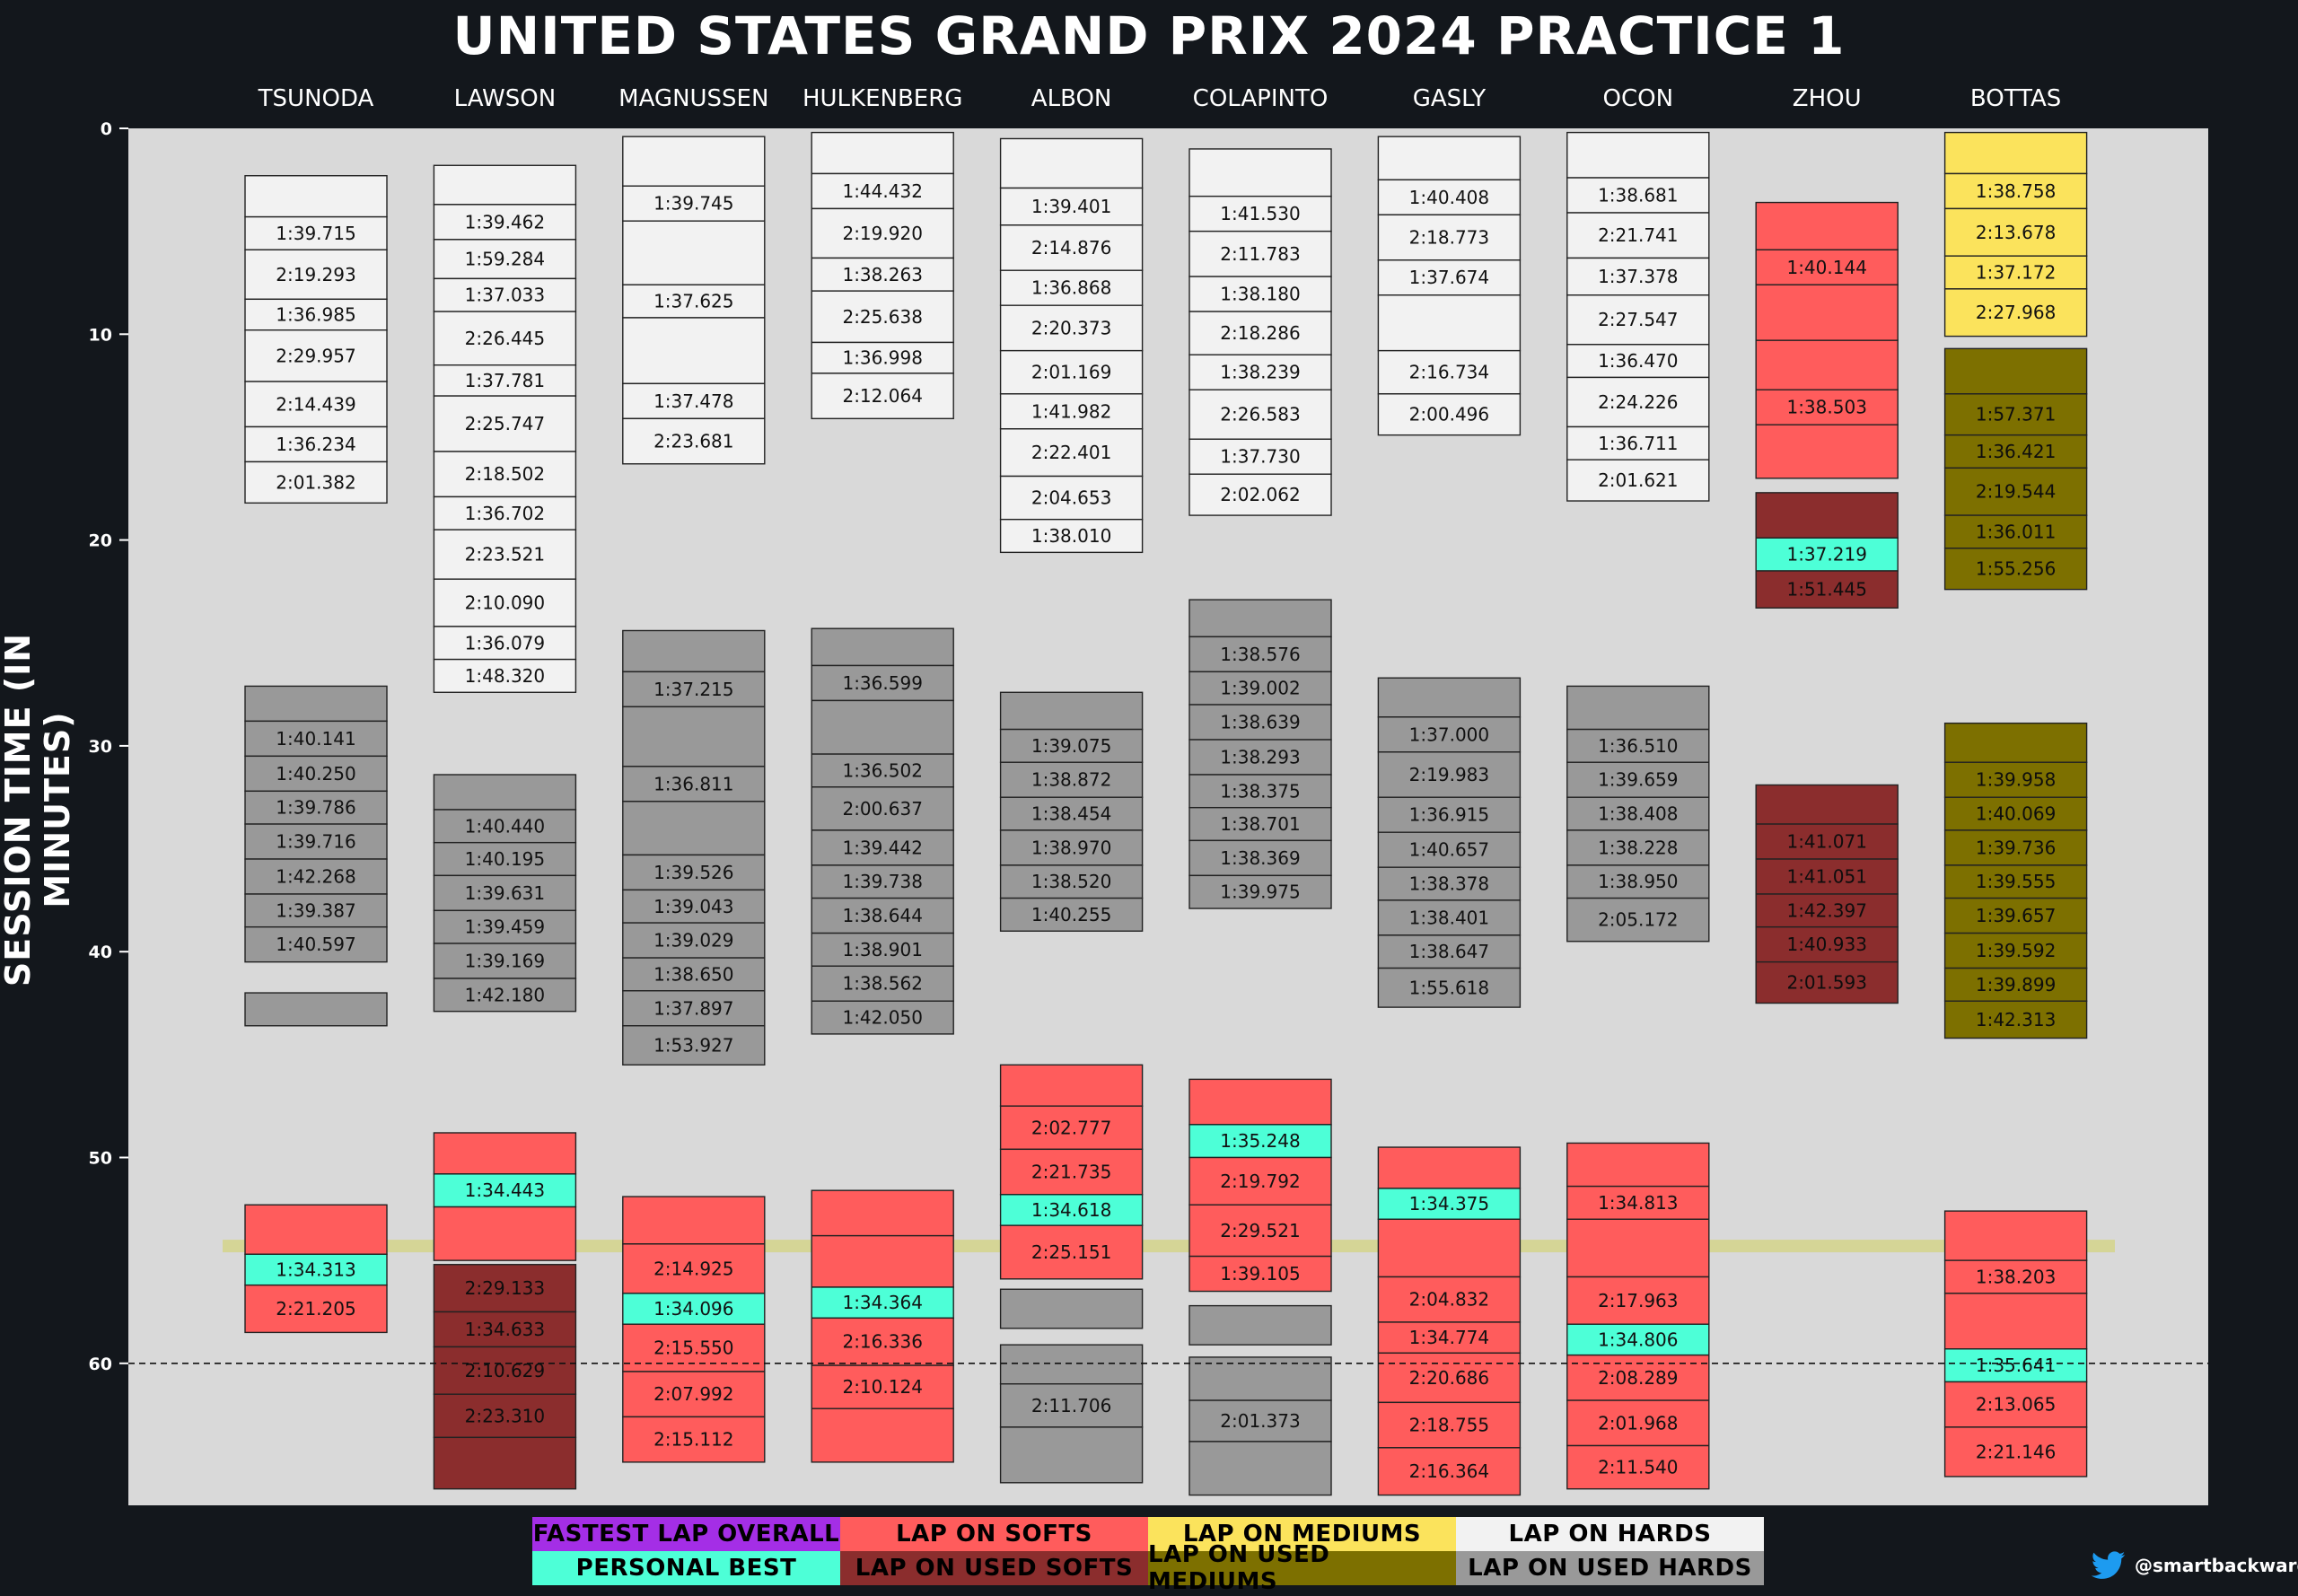 The width and height of the screenshot is (2298, 1596). Describe the element at coordinates (100, 747) in the screenshot. I see `y-tick-label: 30` at that location.